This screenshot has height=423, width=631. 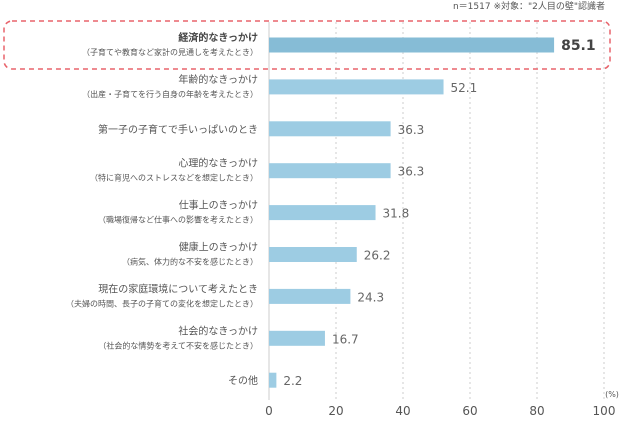 I want to click on unit-label: (%), so click(x=612, y=394).